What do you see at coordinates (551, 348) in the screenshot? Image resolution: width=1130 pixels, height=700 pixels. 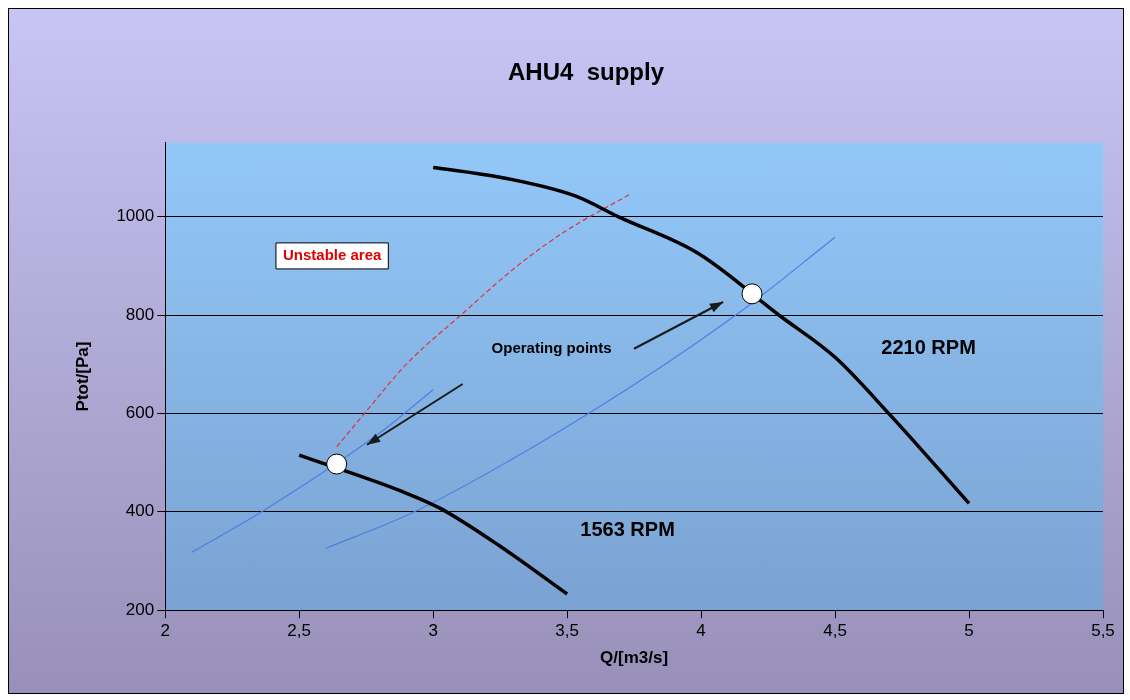 I see `annotation: Operating points` at bounding box center [551, 348].